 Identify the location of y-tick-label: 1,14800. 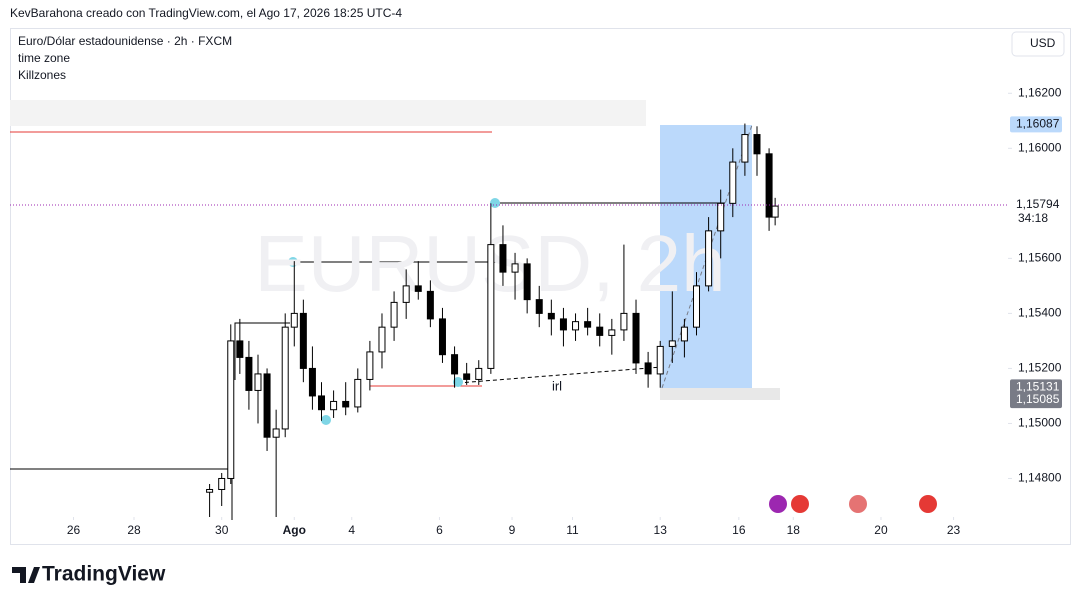
(1040, 478).